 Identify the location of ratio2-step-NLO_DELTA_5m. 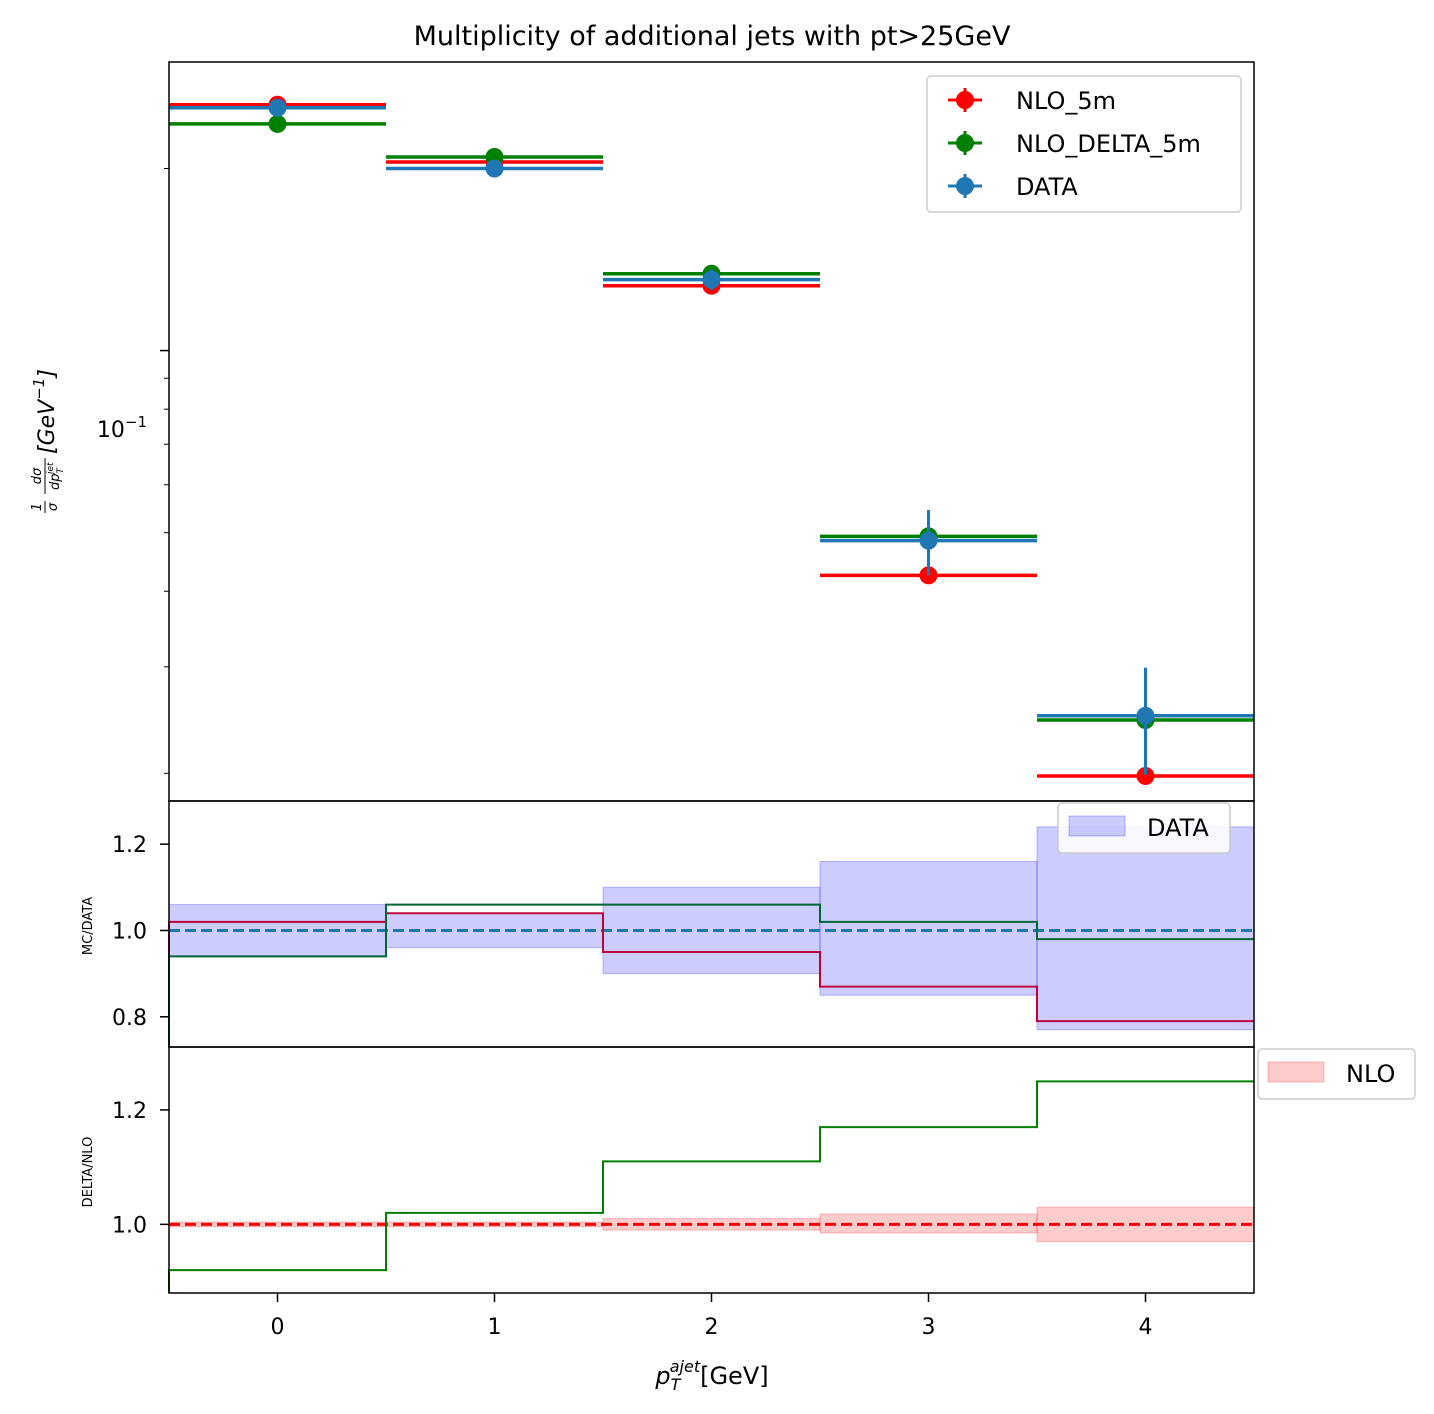
(711, 1186).